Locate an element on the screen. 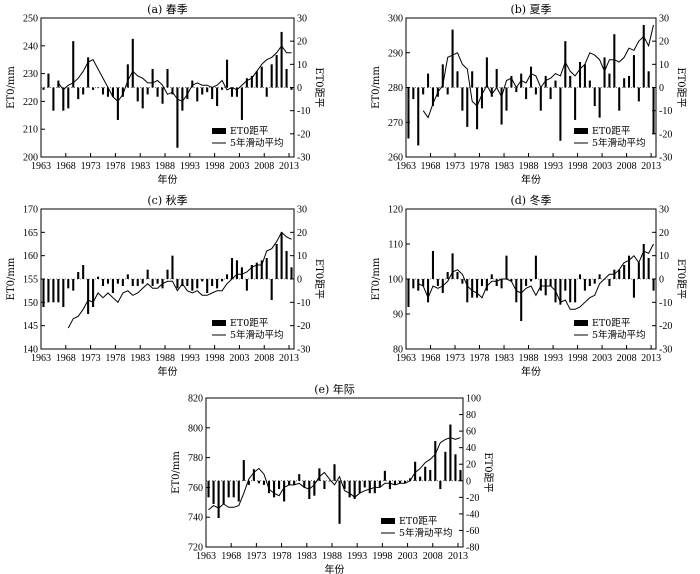 The width and height of the screenshot is (700, 574). left-tick-label: 165 is located at coordinates (30, 233).